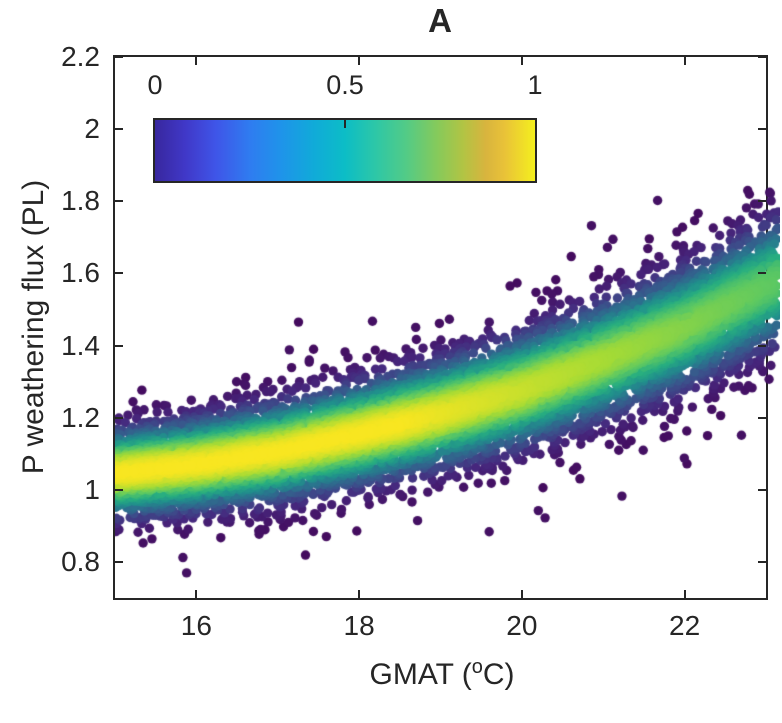 The height and width of the screenshot is (723, 782). I want to click on x-axis-label: GMAT (oC), so click(442, 674).